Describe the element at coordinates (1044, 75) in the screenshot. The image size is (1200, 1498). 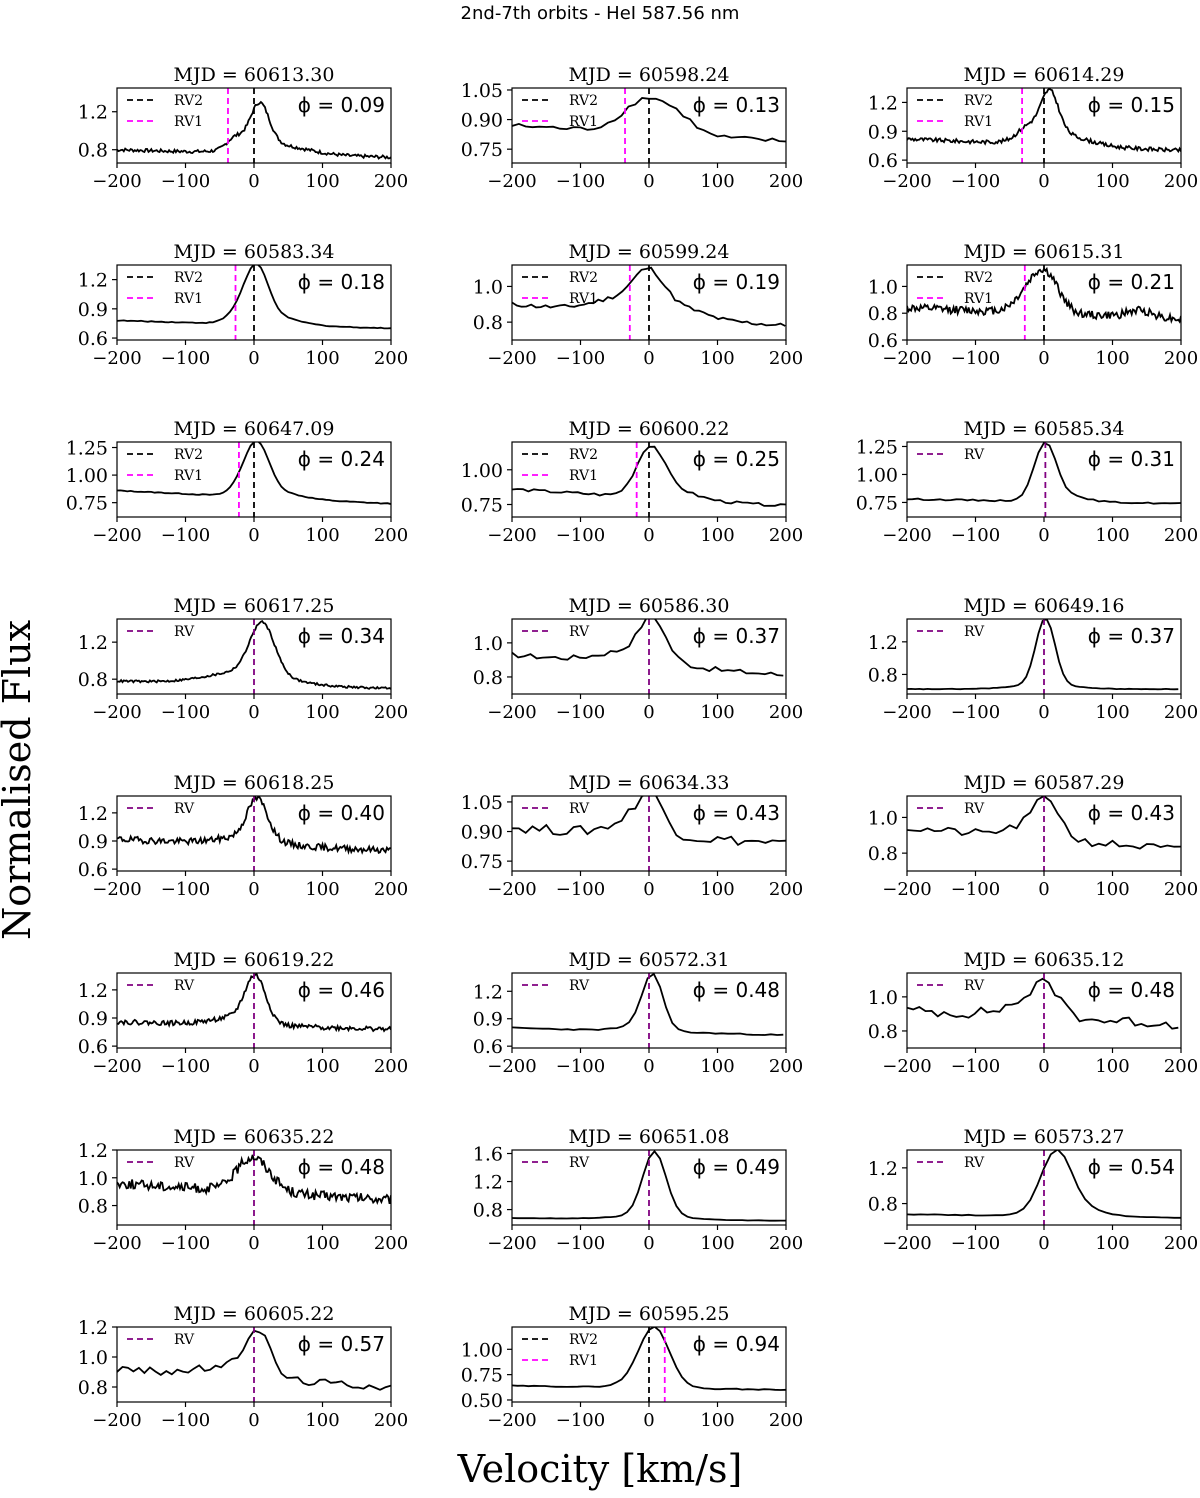
I see `panel-title: MJD = 60614.29` at that location.